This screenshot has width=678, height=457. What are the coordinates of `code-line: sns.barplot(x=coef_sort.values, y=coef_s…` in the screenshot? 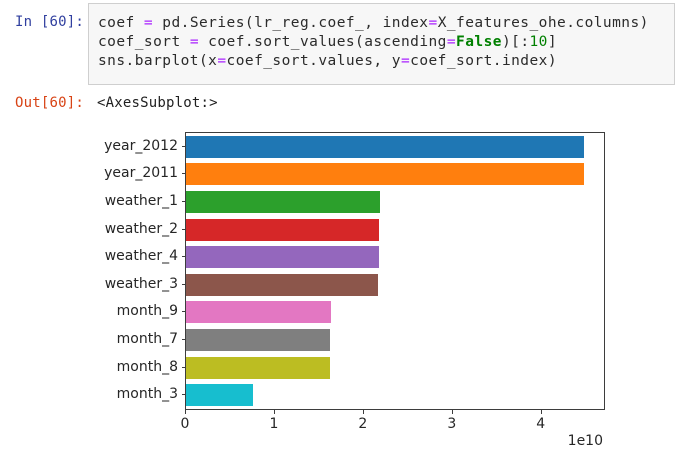 It's located at (328, 61).